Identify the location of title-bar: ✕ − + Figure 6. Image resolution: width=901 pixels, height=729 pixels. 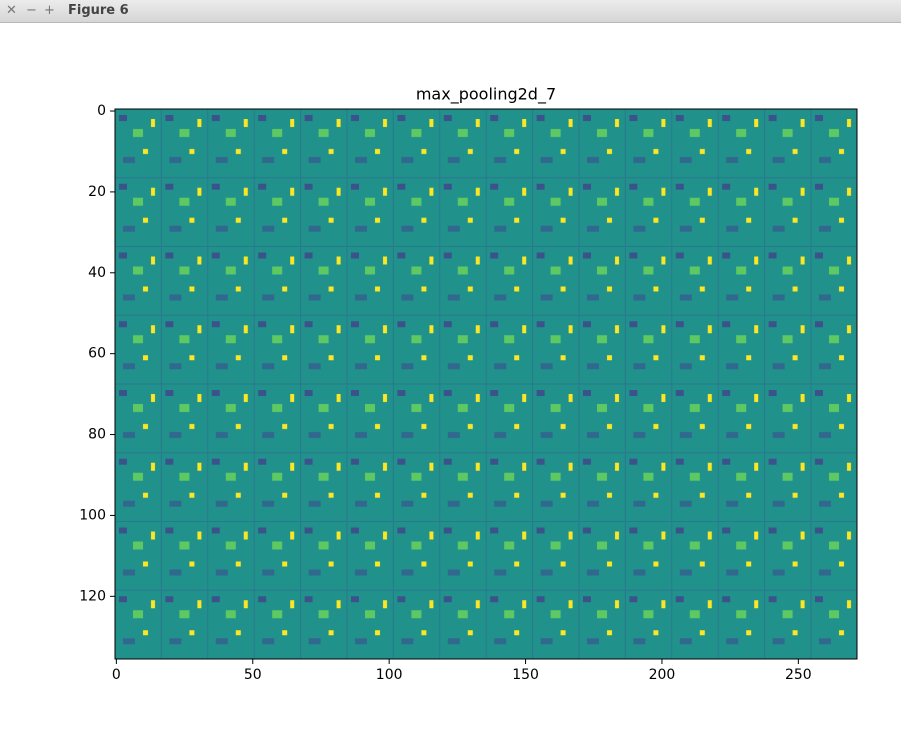
(450, 11).